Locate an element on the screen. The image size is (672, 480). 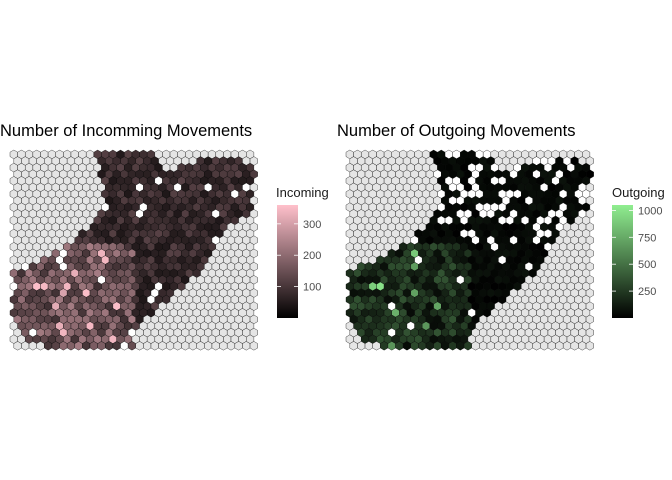
incoming-legend-ticks: 100 200 300 is located at coordinates (299, 256).